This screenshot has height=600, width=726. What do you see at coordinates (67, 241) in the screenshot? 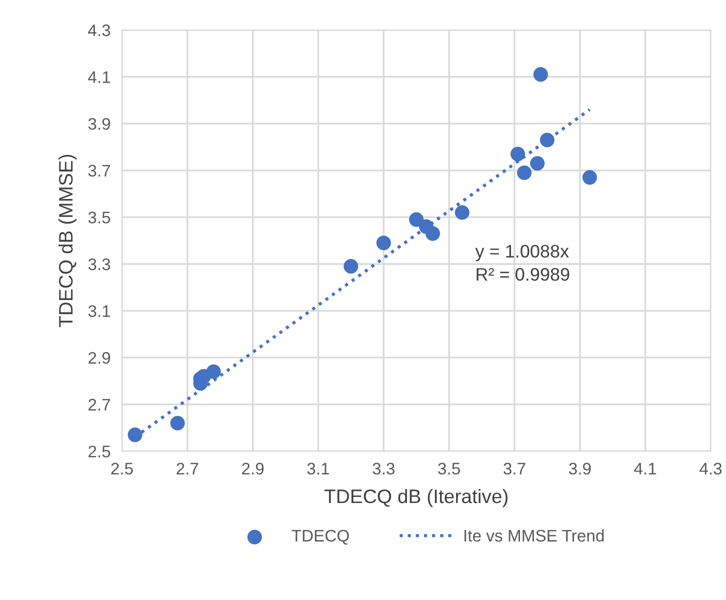
I see `y-axis-title: TDECQ dB (MMSE)` at bounding box center [67, 241].